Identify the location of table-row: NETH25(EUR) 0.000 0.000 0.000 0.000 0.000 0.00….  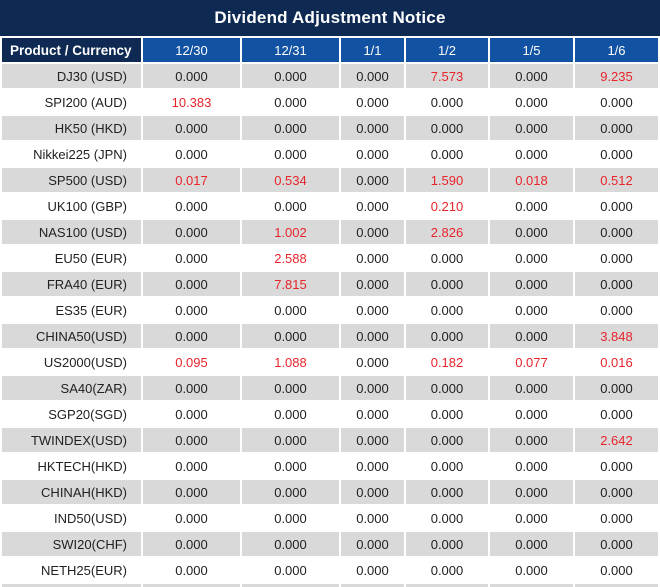
(330, 570).